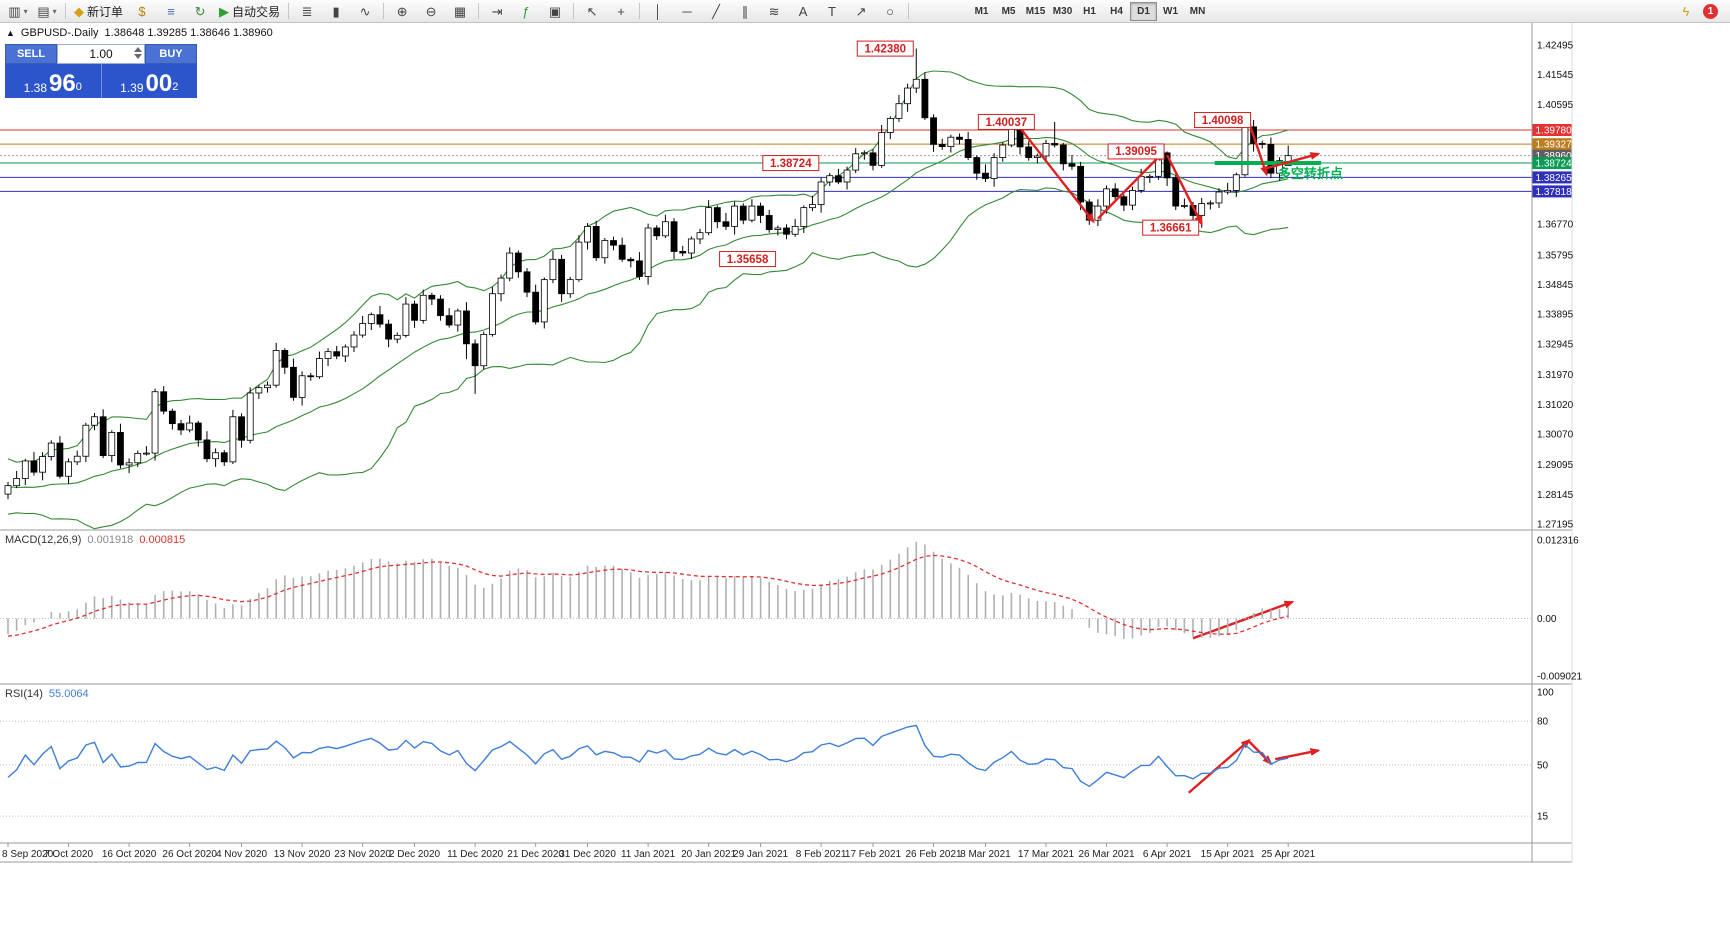 The height and width of the screenshot is (946, 1730). Describe the element at coordinates (336, 11) in the screenshot. I see `toolbar-candlestick-chart-button: ▮` at that location.